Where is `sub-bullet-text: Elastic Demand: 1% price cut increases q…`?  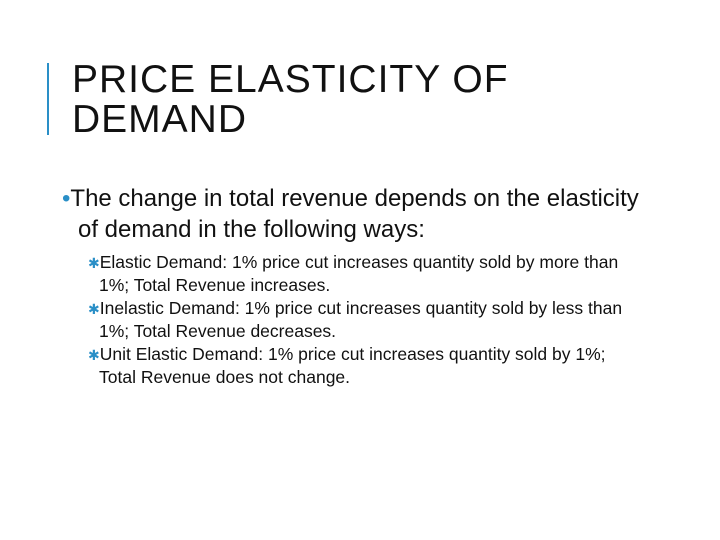
sub-bullet-text: Elastic Demand: 1% price cut increases q… is located at coordinates (359, 273).